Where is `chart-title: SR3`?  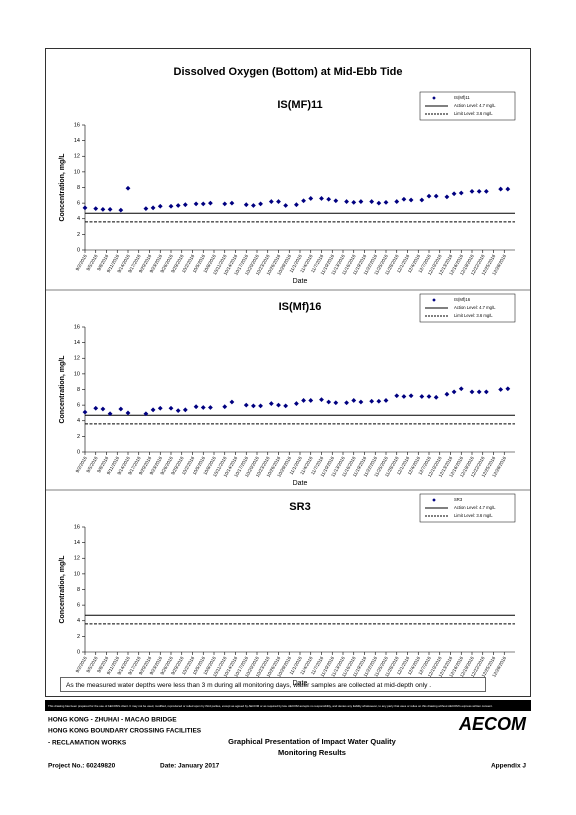
chart-title: SR3 is located at coordinates (299, 507).